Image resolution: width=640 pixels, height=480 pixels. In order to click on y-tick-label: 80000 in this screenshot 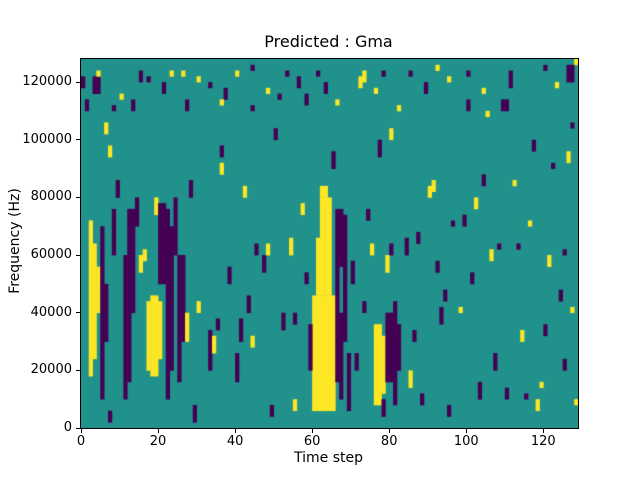, I will do `click(51, 197)`.